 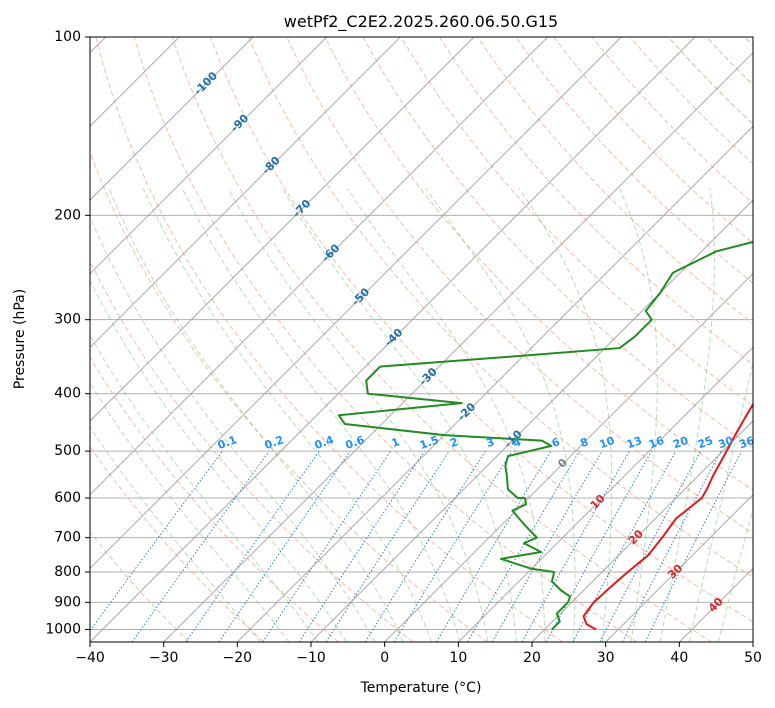 What do you see at coordinates (606, 658) in the screenshot?
I see `x-tick-label: 30` at bounding box center [606, 658].